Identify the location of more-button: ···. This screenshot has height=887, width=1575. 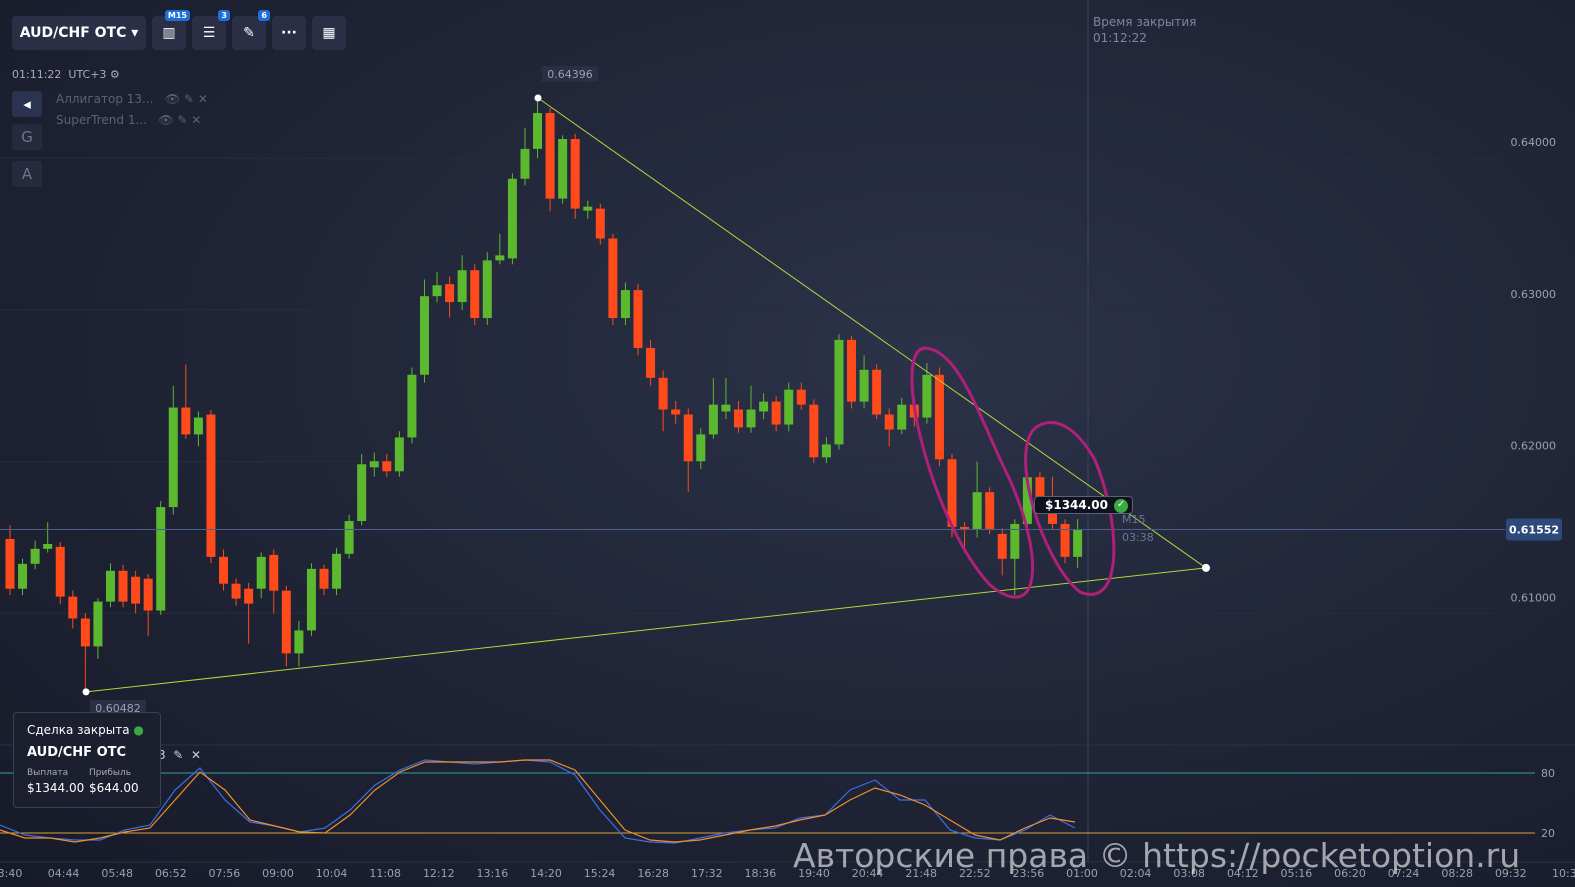
(289, 33).